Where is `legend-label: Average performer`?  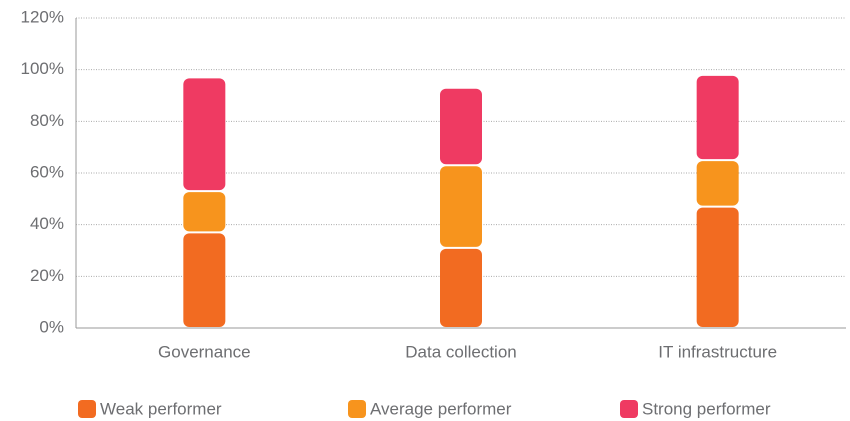
legend-label: Average performer is located at coordinates (441, 408).